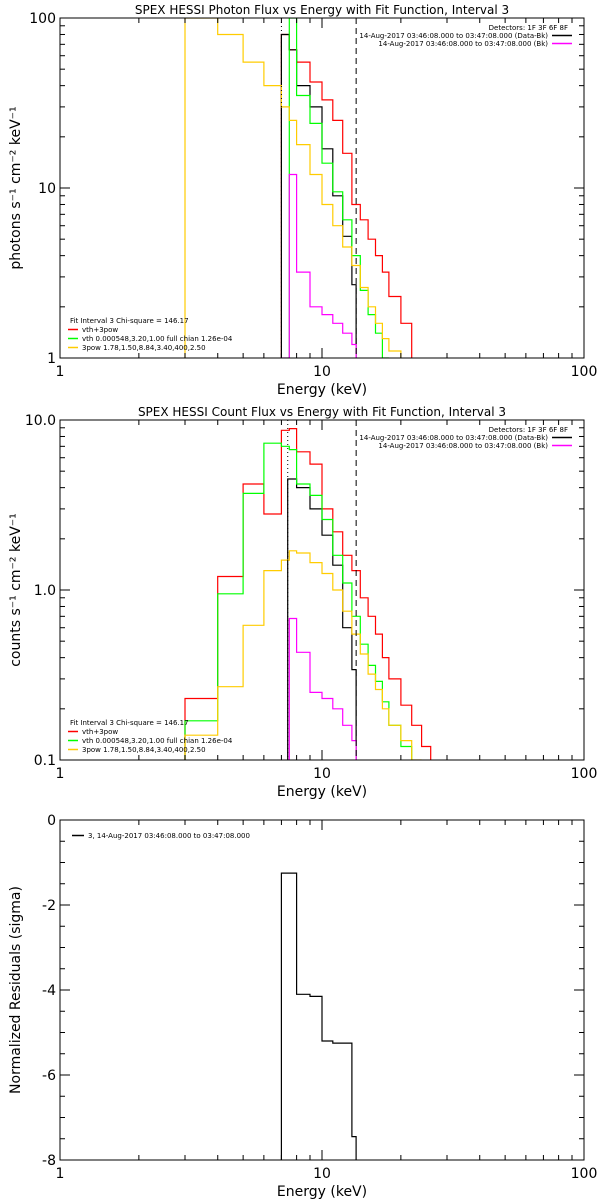  Describe the element at coordinates (51, 359) in the screenshot. I see `y-tick-label: 1` at that location.